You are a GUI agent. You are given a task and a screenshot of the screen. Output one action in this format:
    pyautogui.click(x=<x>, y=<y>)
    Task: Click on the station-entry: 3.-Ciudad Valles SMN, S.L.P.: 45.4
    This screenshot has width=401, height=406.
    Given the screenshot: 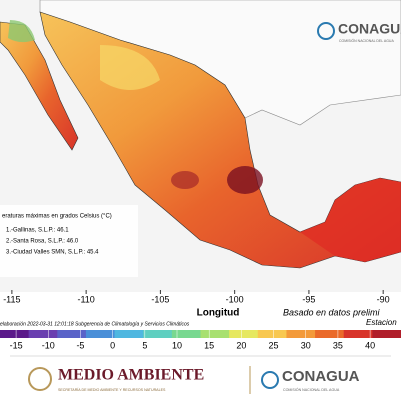 What is the action you would take?
    pyautogui.click(x=52, y=253)
    